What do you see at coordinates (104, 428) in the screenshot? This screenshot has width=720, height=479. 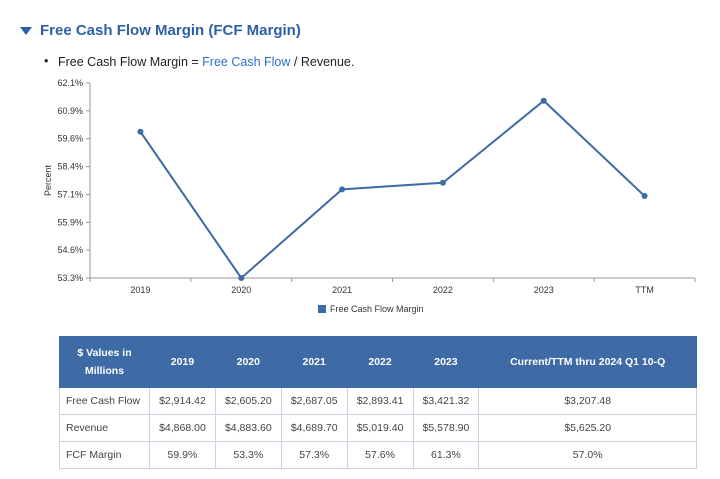 I see `row-label: Revenue` at bounding box center [104, 428].